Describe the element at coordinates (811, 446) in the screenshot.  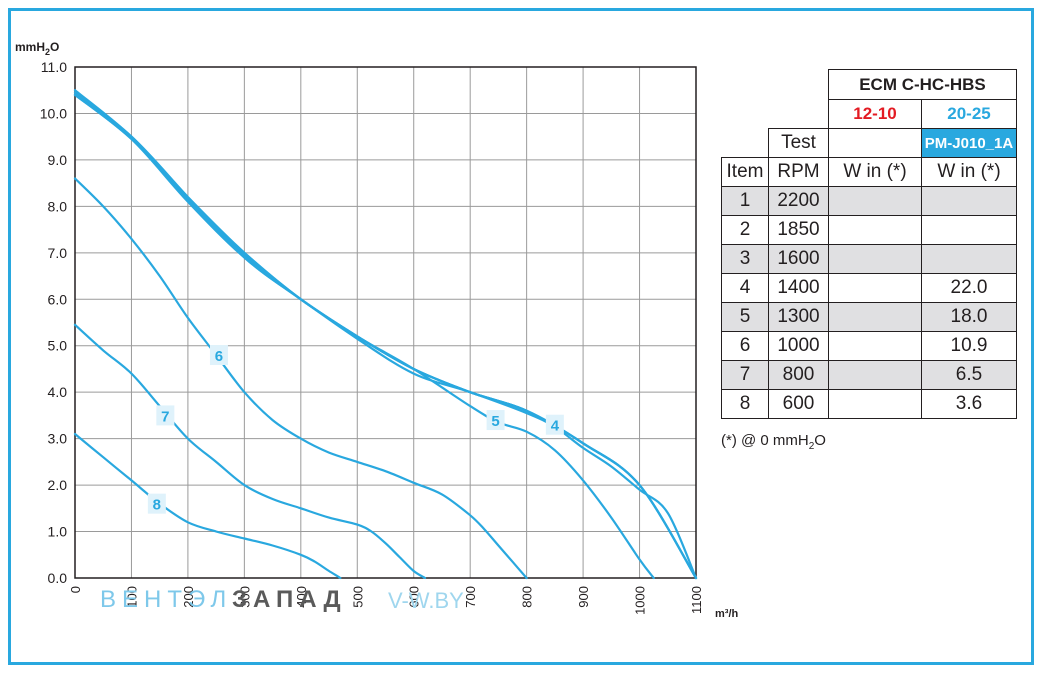
I see `footnote-sub: 2` at that location.